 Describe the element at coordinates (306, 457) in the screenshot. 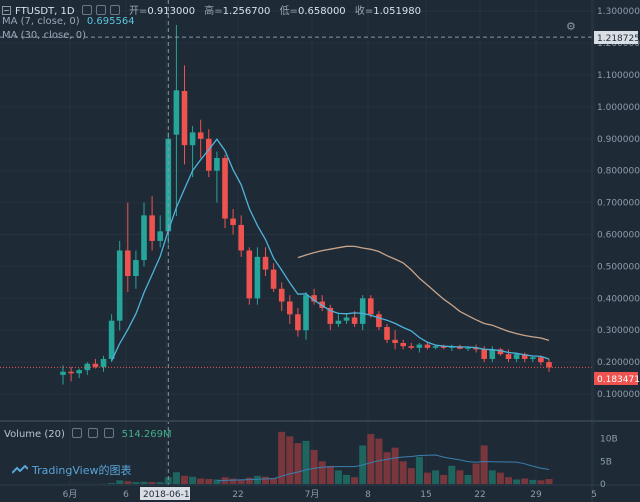

I see `volume-bars` at that location.